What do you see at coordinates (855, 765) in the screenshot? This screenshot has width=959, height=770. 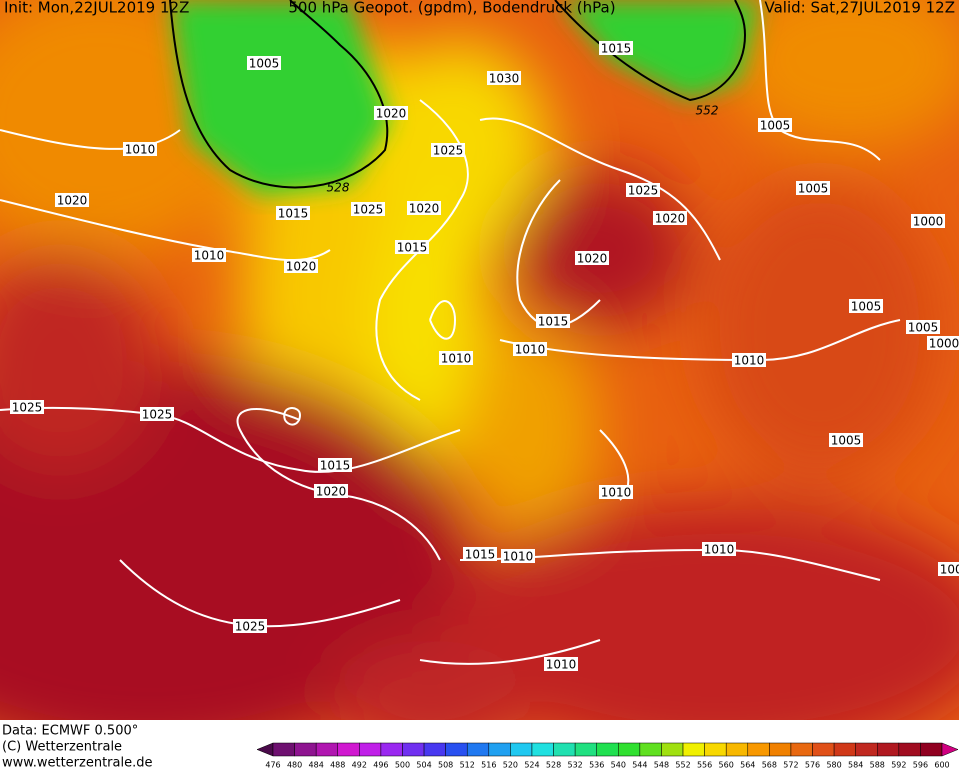 I see `colorbar-label: 584` at bounding box center [855, 765].